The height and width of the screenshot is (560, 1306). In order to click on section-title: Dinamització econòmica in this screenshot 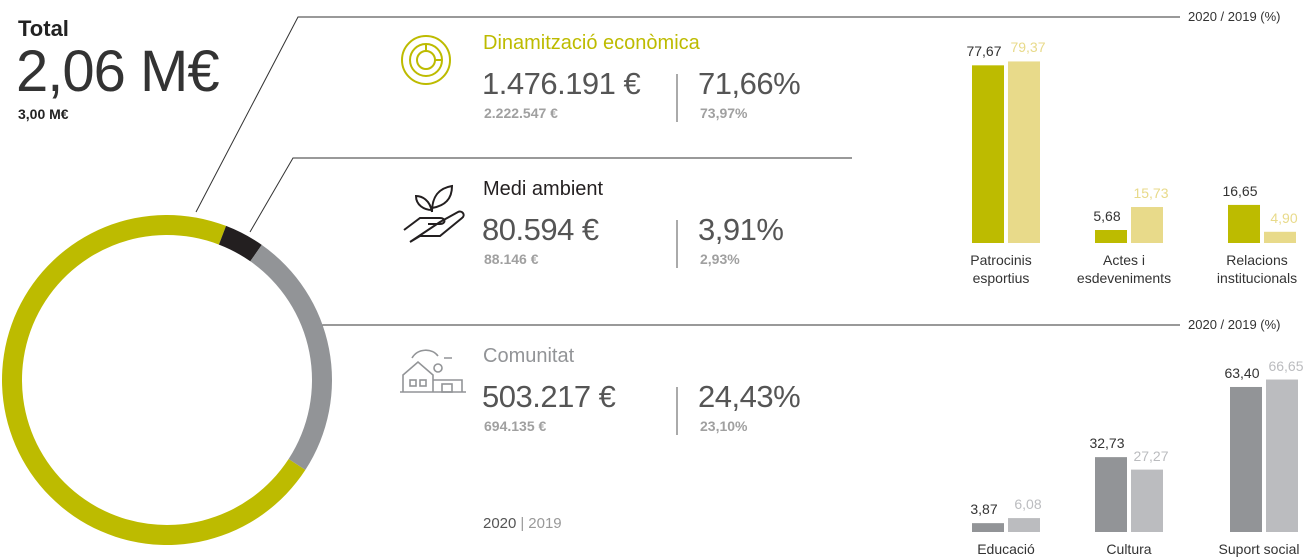, I will do `click(591, 43)`.